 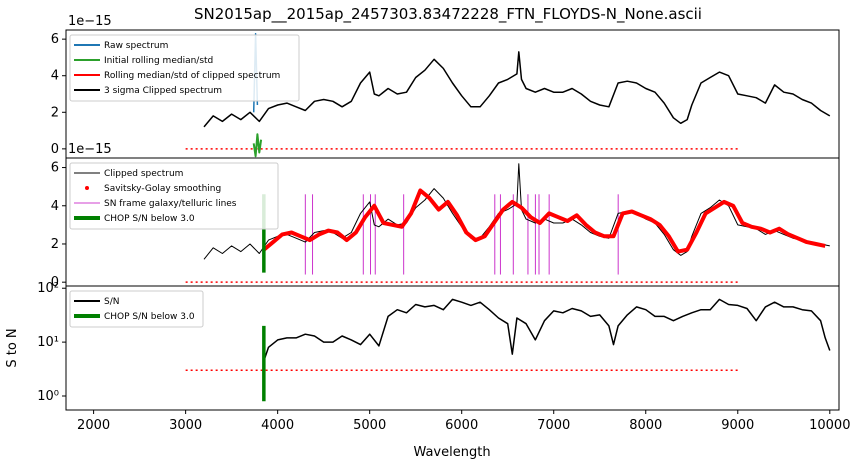 What do you see at coordinates (48, 342) in the screenshot?
I see `bottom-ytick-label: 10¹` at bounding box center [48, 342].